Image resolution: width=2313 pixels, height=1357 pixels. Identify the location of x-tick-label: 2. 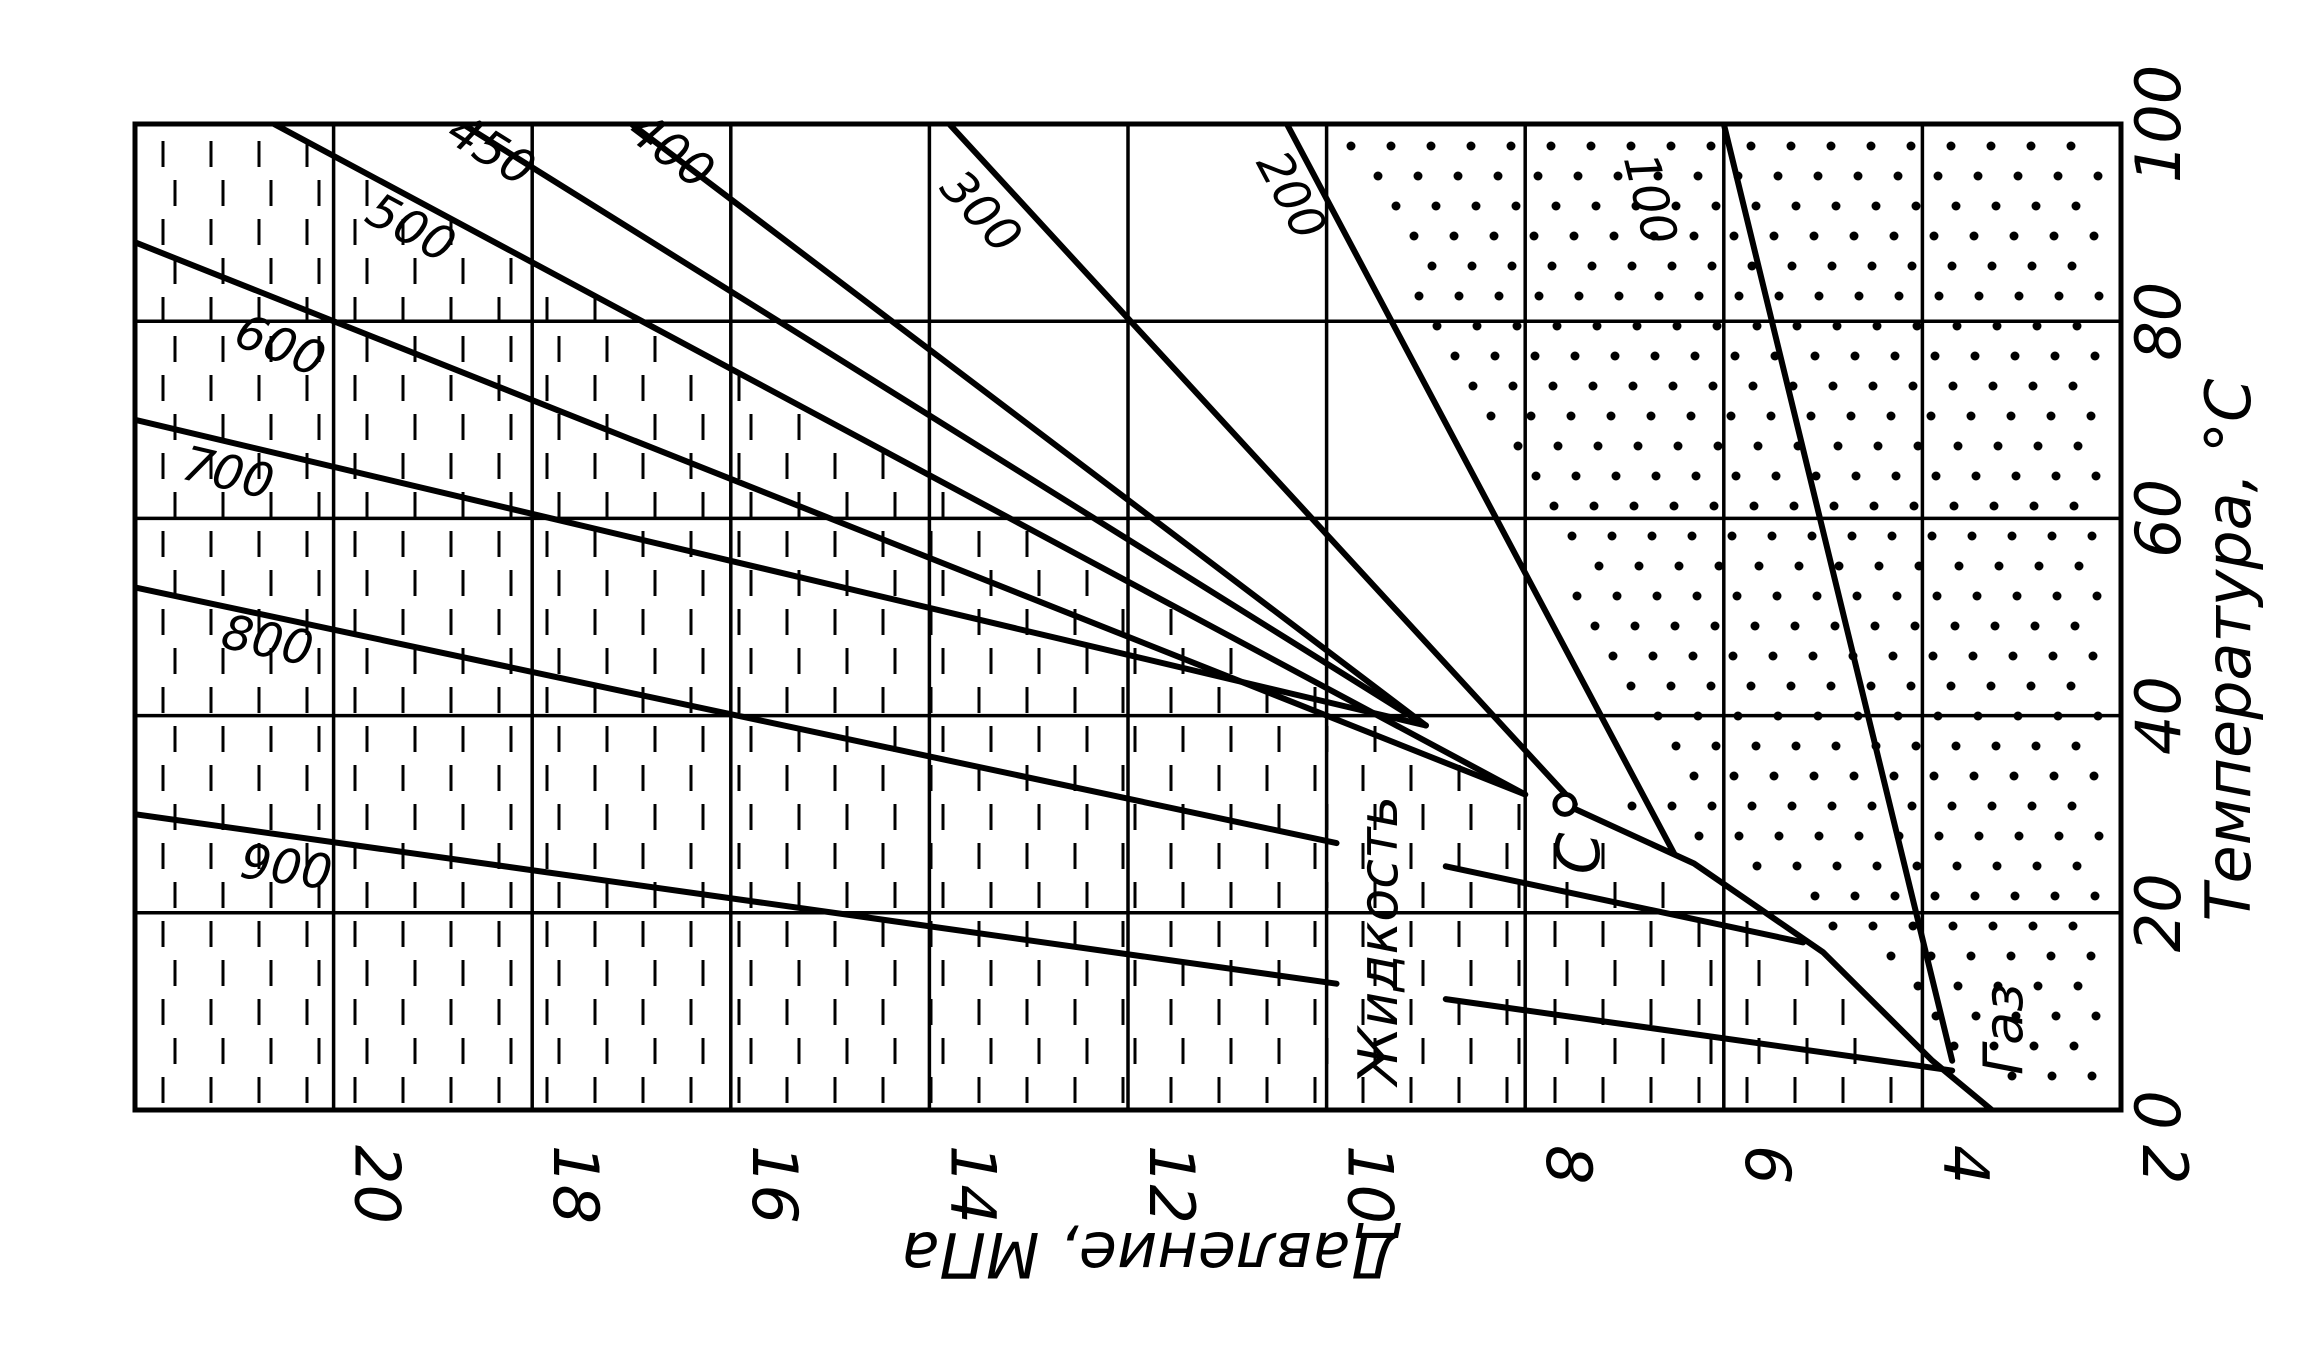
(2164, 1164).